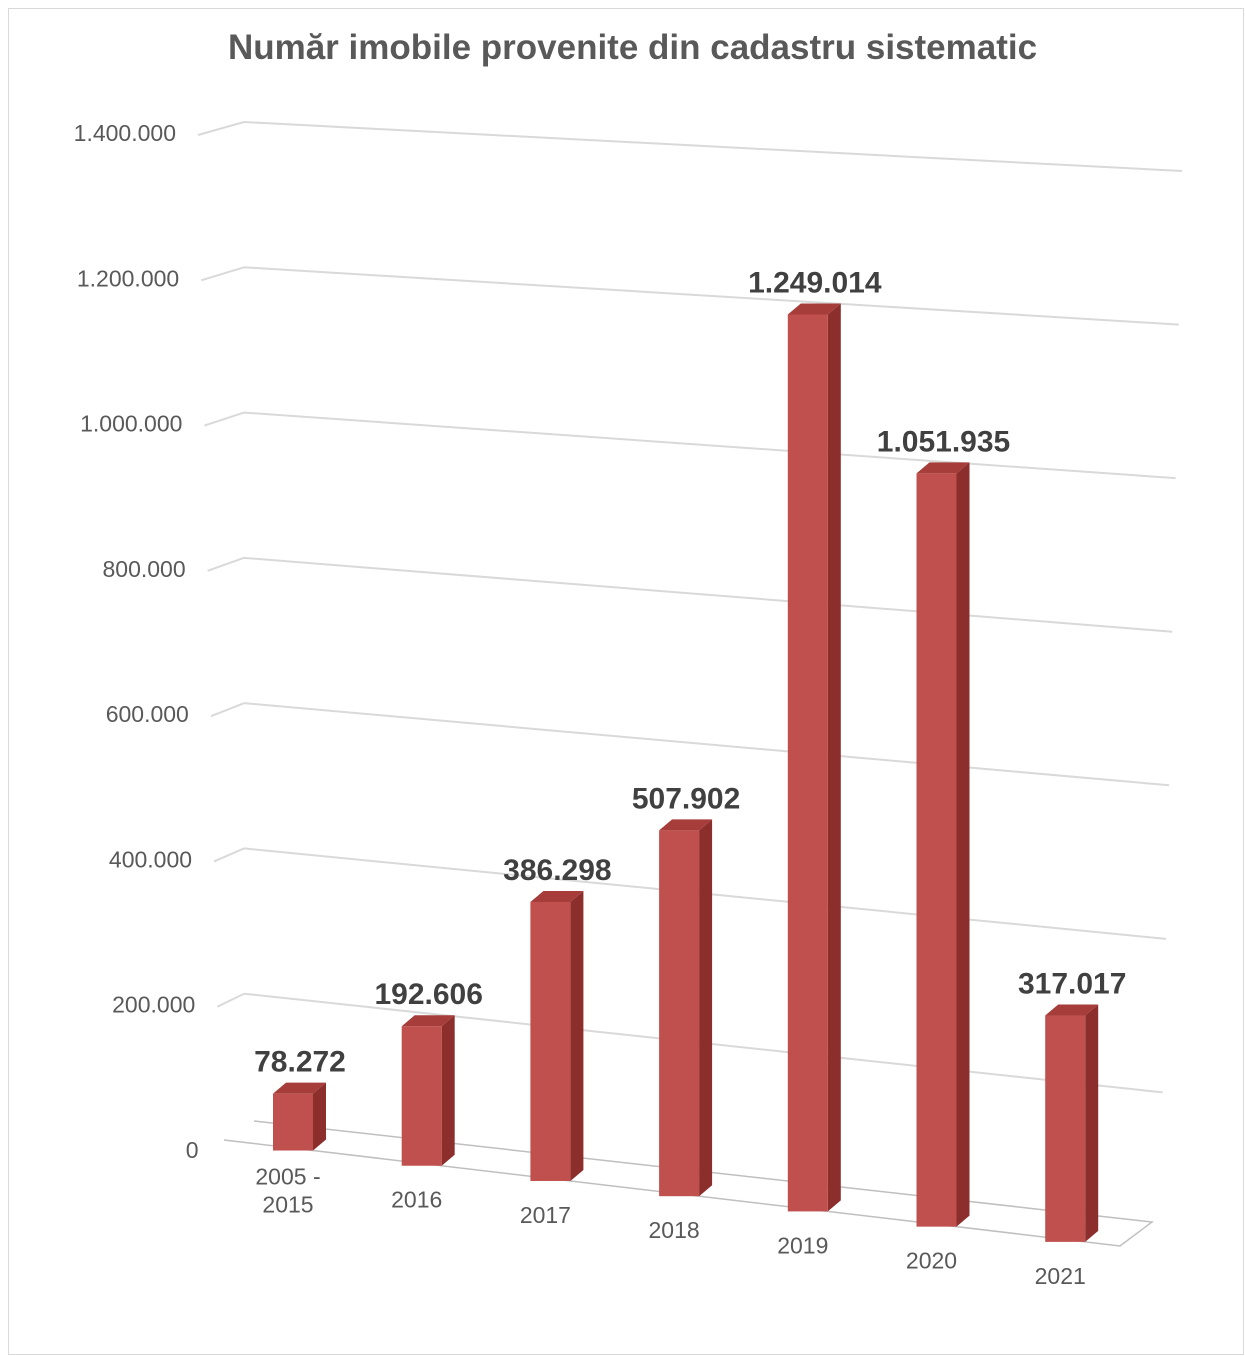  Describe the element at coordinates (128, 278) in the screenshot. I see `y-tick-label: 1.200.000` at that location.